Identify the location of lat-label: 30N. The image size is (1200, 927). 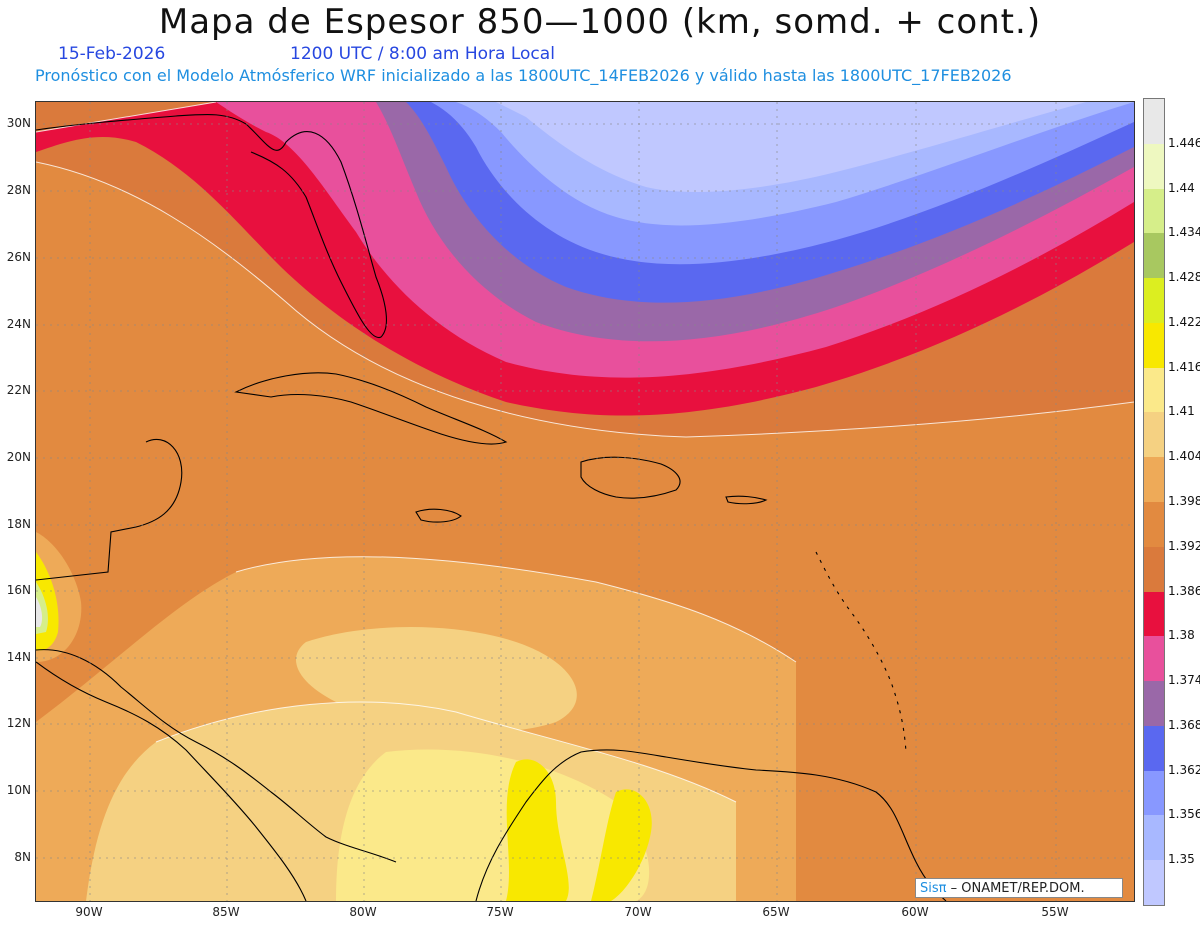
(18, 123).